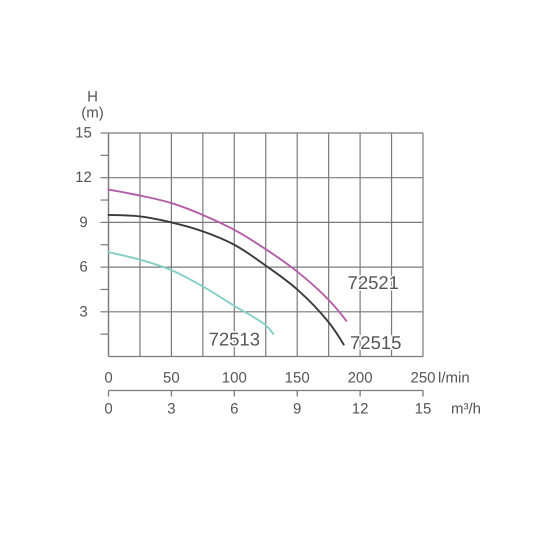 Image resolution: width=550 pixels, height=550 pixels. I want to click on x-tick-label: 50, so click(171, 378).